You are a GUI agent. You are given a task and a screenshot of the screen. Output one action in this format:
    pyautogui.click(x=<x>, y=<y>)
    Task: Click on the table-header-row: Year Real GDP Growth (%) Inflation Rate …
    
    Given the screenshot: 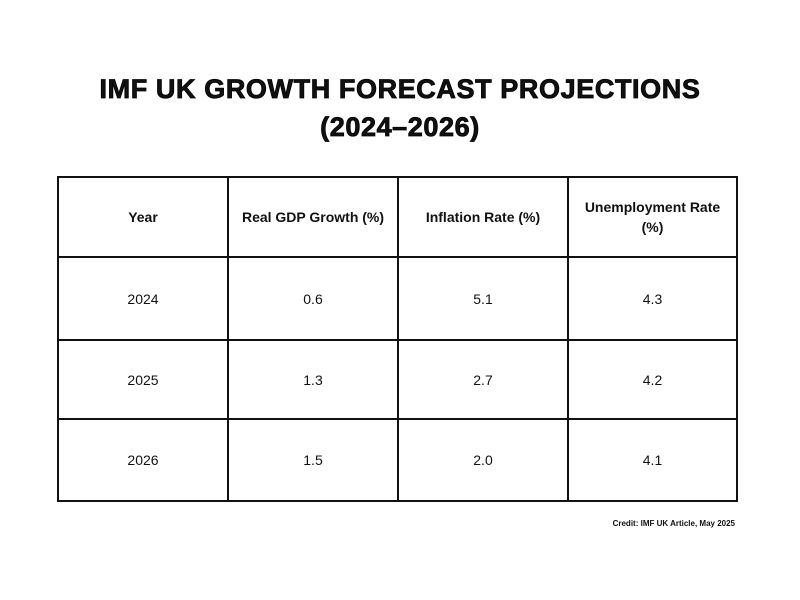 What is the action you would take?
    pyautogui.click(x=397, y=217)
    